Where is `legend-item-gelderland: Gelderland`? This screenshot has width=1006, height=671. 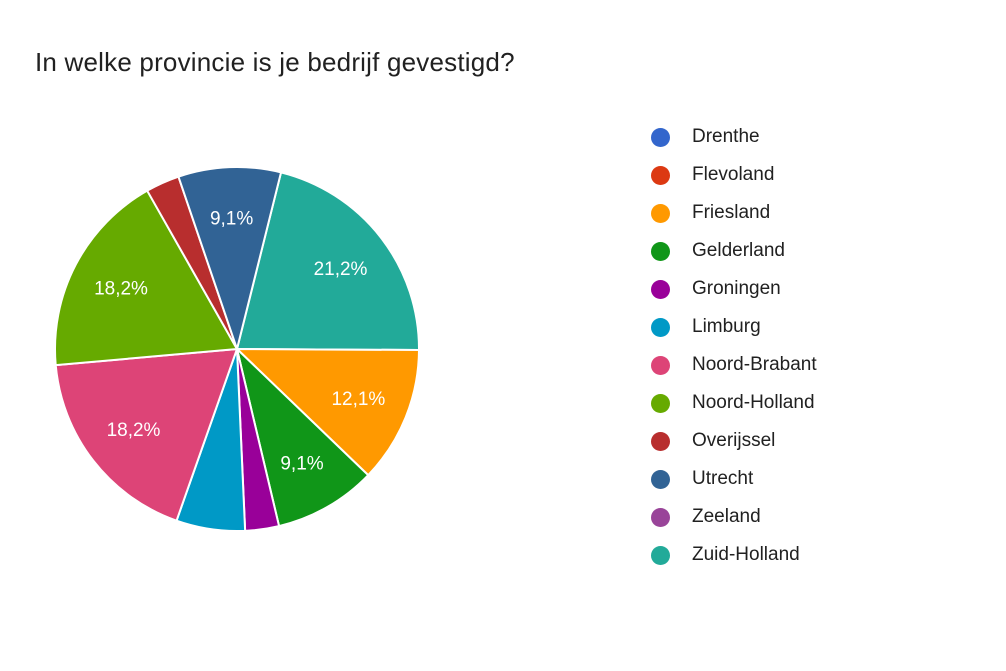 legend-item-gelderland: Gelderland is located at coordinates (734, 251).